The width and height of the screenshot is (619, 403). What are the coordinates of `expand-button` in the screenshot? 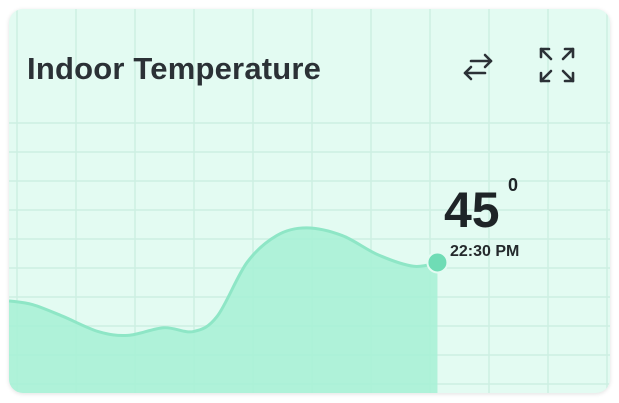 It's located at (557, 65).